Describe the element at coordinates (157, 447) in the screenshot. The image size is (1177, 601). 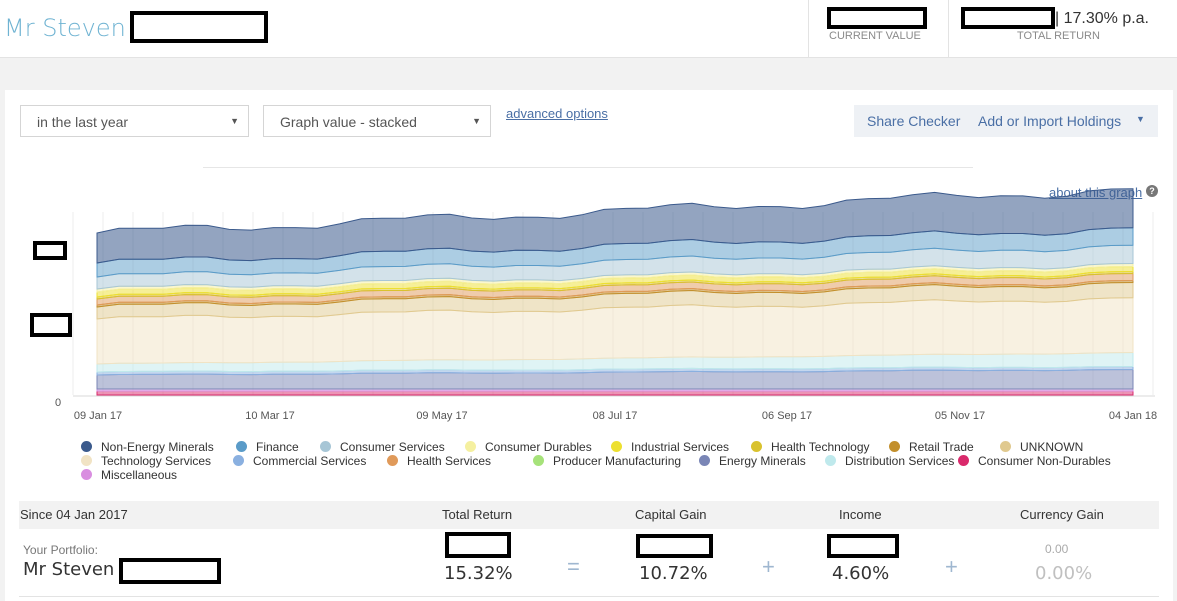
I see `legend-label: Non-Energy Minerals` at that location.